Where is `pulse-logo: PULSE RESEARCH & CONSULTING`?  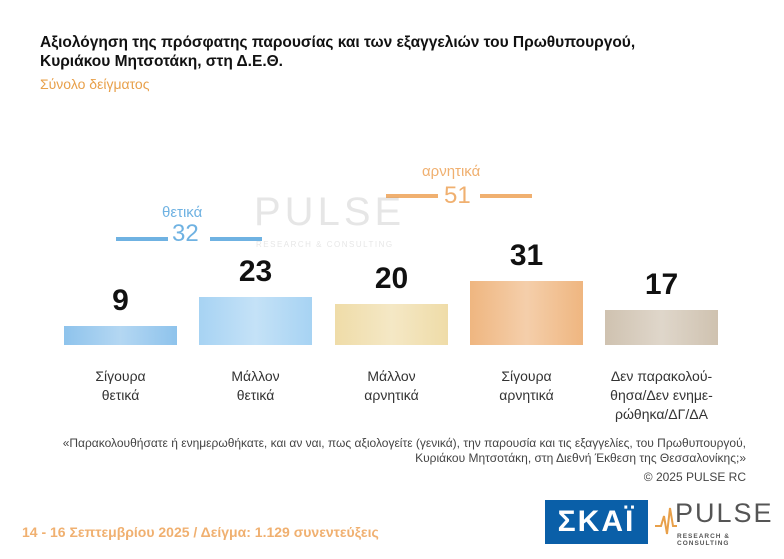 pulse-logo: PULSE RESEARCH & CONSULTING is located at coordinates (716, 523).